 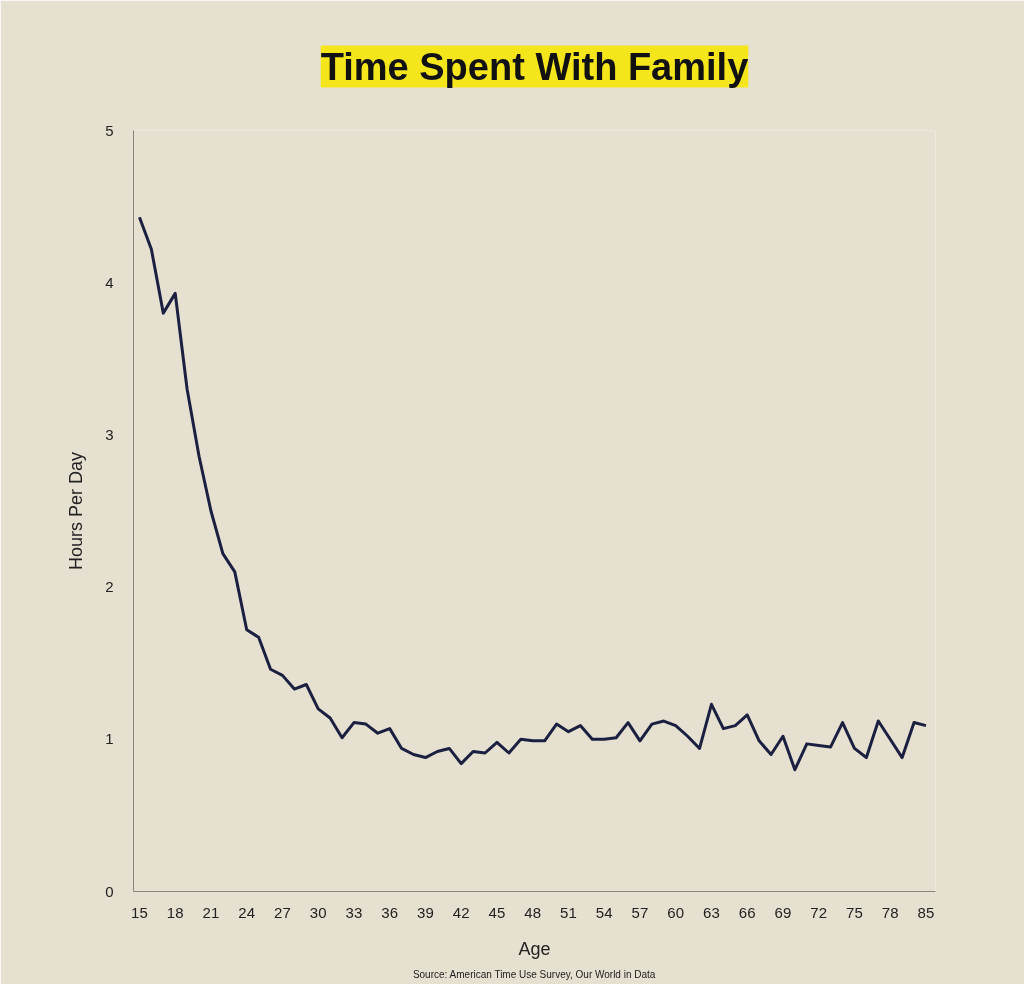 I want to click on chart-title: Time Spent With Family, so click(x=534, y=66).